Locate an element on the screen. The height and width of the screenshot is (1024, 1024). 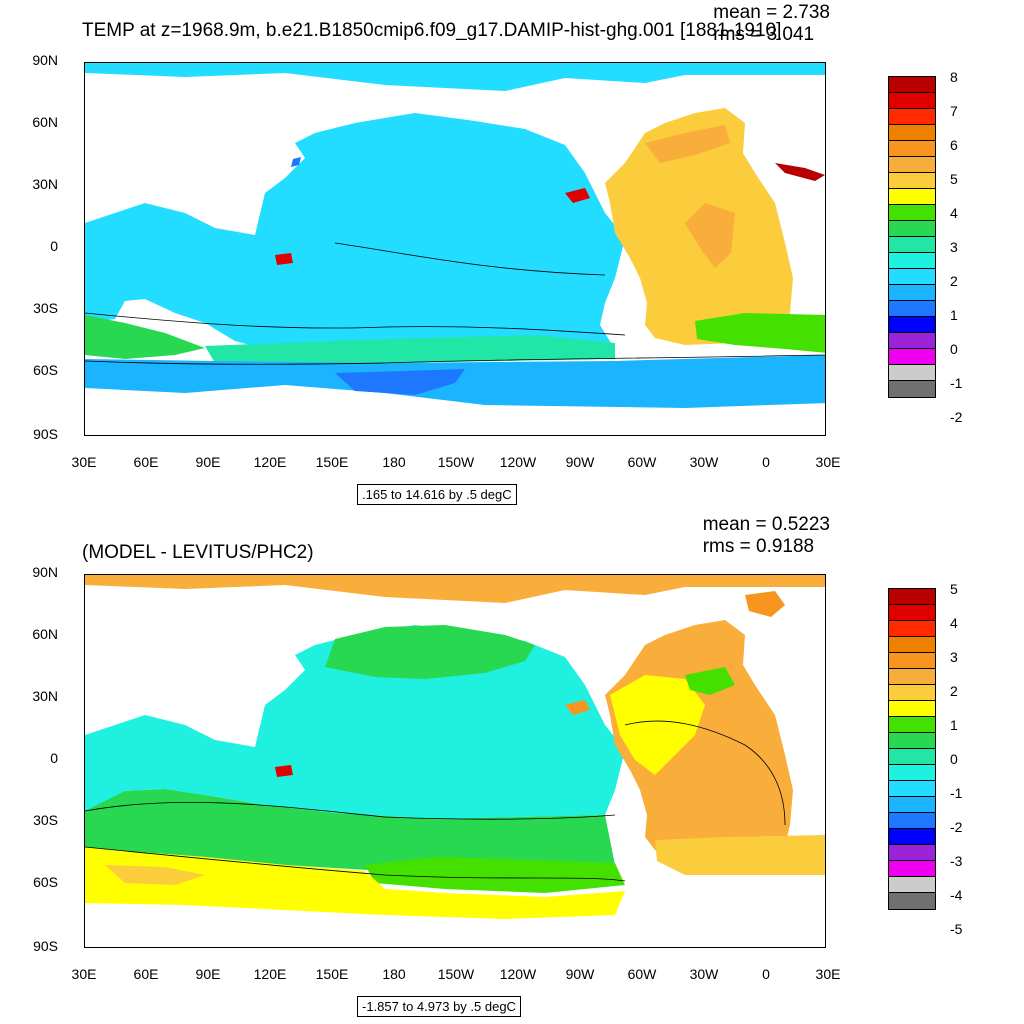
top-lat-label-30n: 30N is located at coordinates (45, 184).